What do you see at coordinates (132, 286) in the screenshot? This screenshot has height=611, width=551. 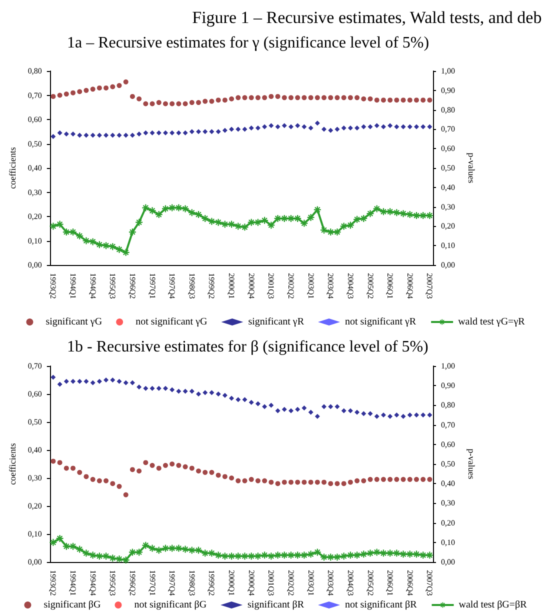 I see `x-tick-label: 1996Q2` at bounding box center [132, 286].